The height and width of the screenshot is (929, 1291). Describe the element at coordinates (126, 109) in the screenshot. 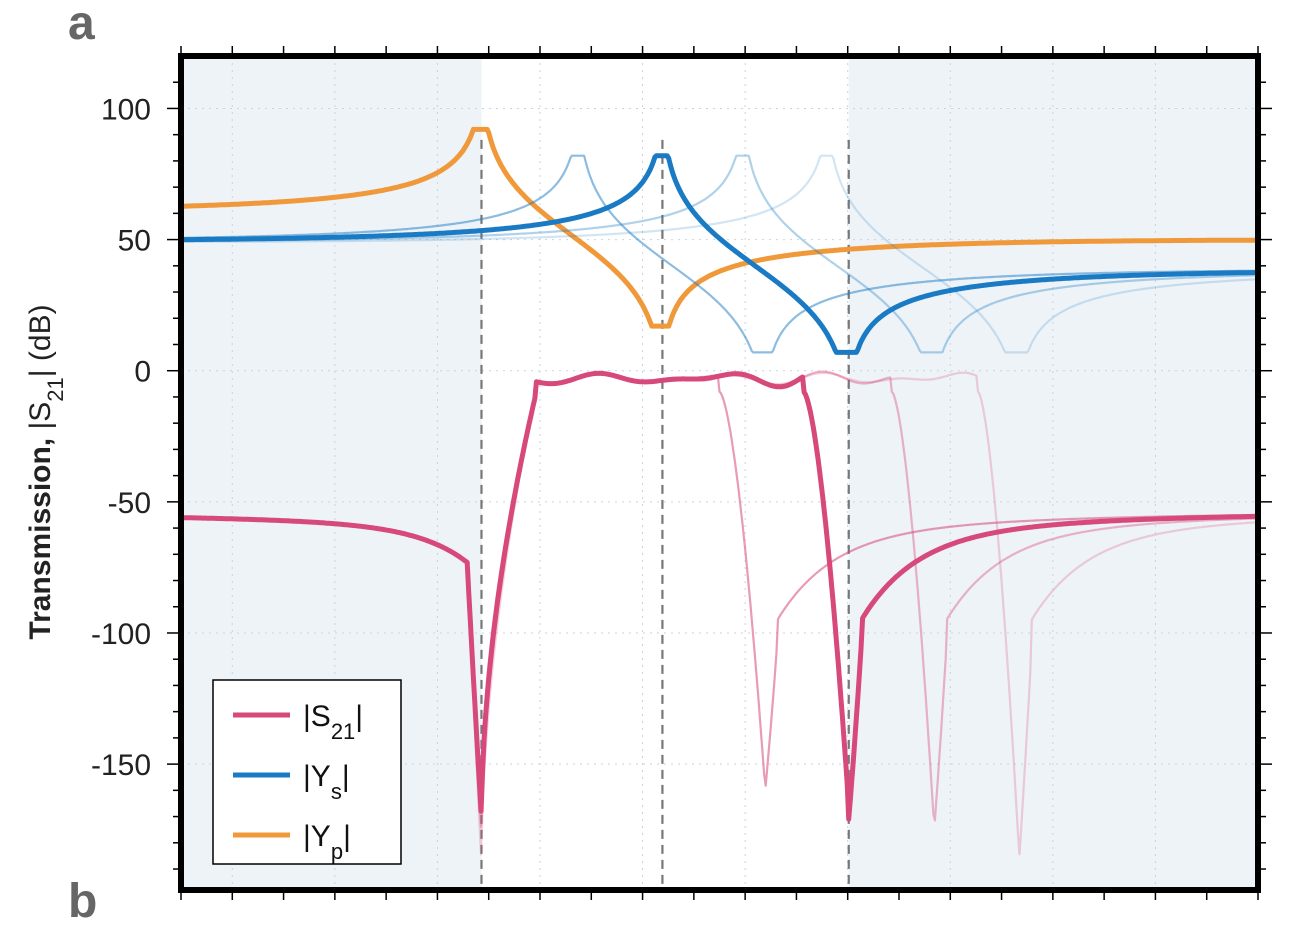

I see `y-tick-label: 100` at that location.